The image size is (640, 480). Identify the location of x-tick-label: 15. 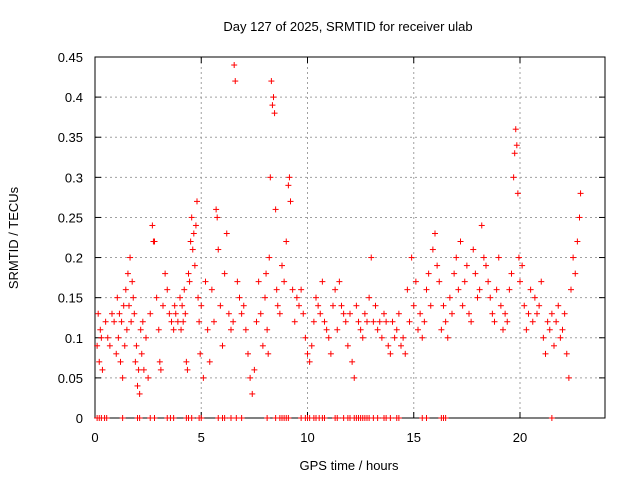
(414, 437).